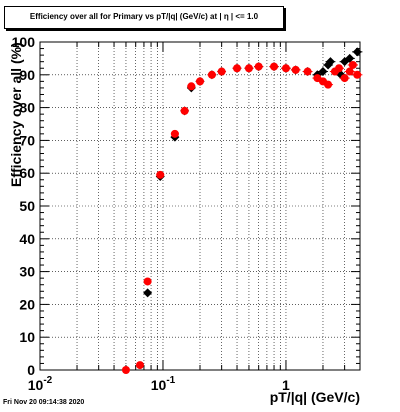  Describe the element at coordinates (27, 304) in the screenshot. I see `y-tick-label: 20` at that location.